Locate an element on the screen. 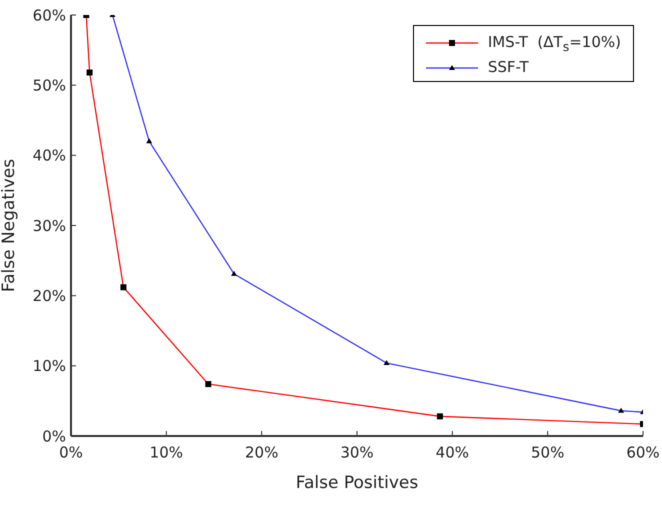  x-tick-label: 50% is located at coordinates (547, 453).